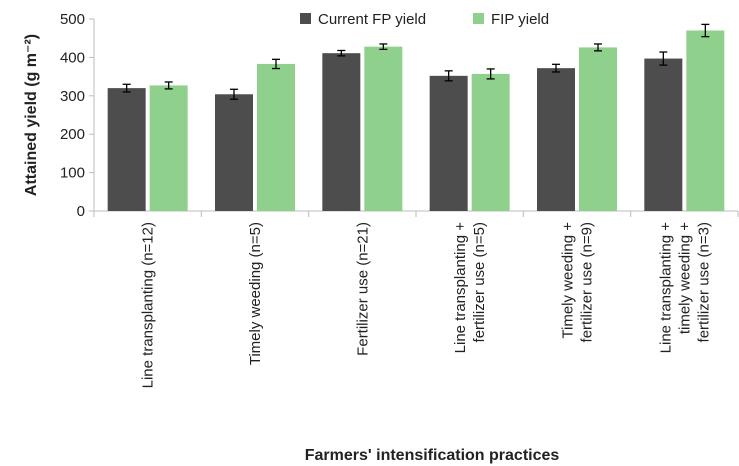 The image size is (739, 466). Describe the element at coordinates (479, 282) in the screenshot. I see `category-label: fertilizer use (n=5)` at that location.